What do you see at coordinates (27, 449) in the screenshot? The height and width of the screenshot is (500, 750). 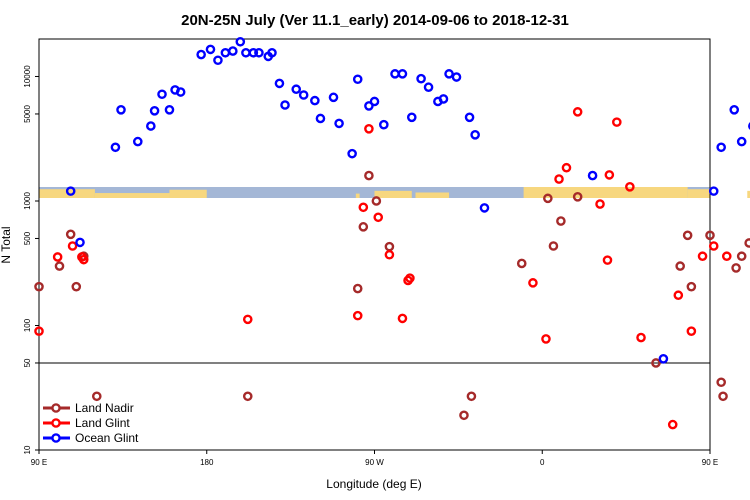 I see `y-tick-label: 10` at bounding box center [27, 449].